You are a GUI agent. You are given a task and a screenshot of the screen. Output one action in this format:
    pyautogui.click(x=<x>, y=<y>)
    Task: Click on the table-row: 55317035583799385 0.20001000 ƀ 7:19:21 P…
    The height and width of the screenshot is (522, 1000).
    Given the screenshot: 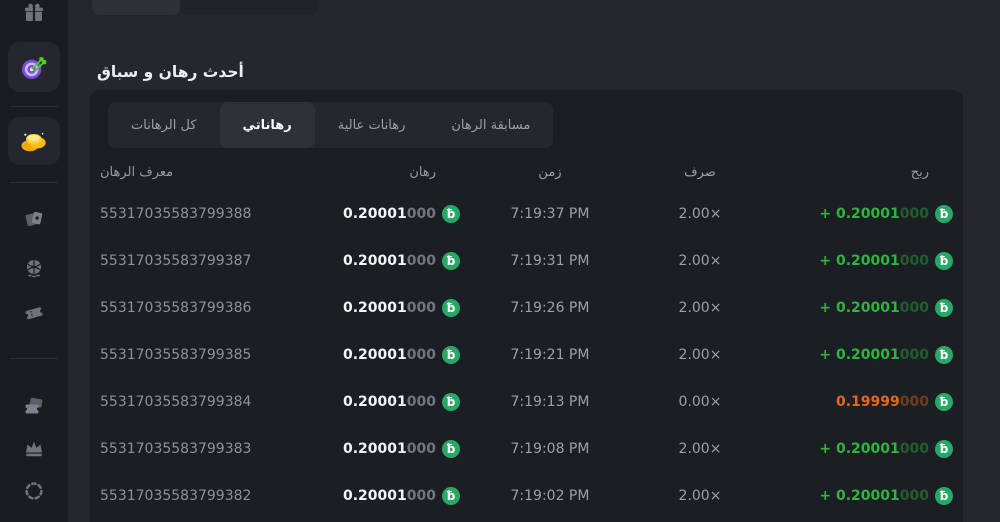 What is the action you would take?
    pyautogui.click(x=526, y=354)
    